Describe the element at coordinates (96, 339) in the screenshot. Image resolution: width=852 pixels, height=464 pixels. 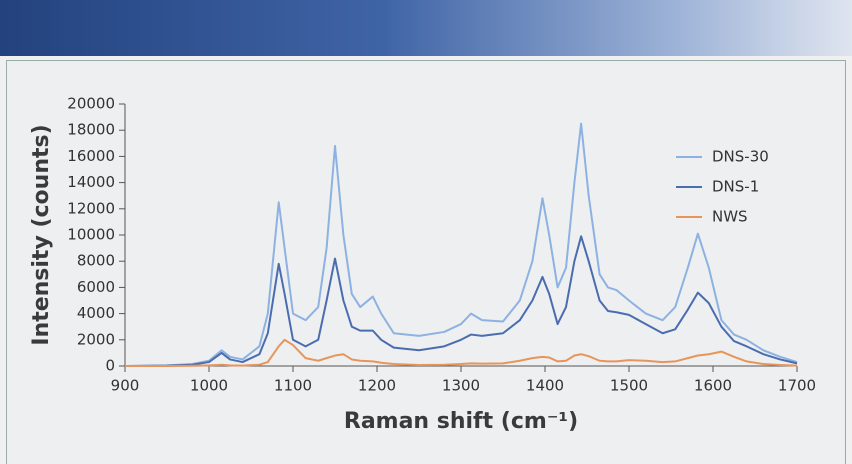
I see `y-tick-label: 2000` at that location.